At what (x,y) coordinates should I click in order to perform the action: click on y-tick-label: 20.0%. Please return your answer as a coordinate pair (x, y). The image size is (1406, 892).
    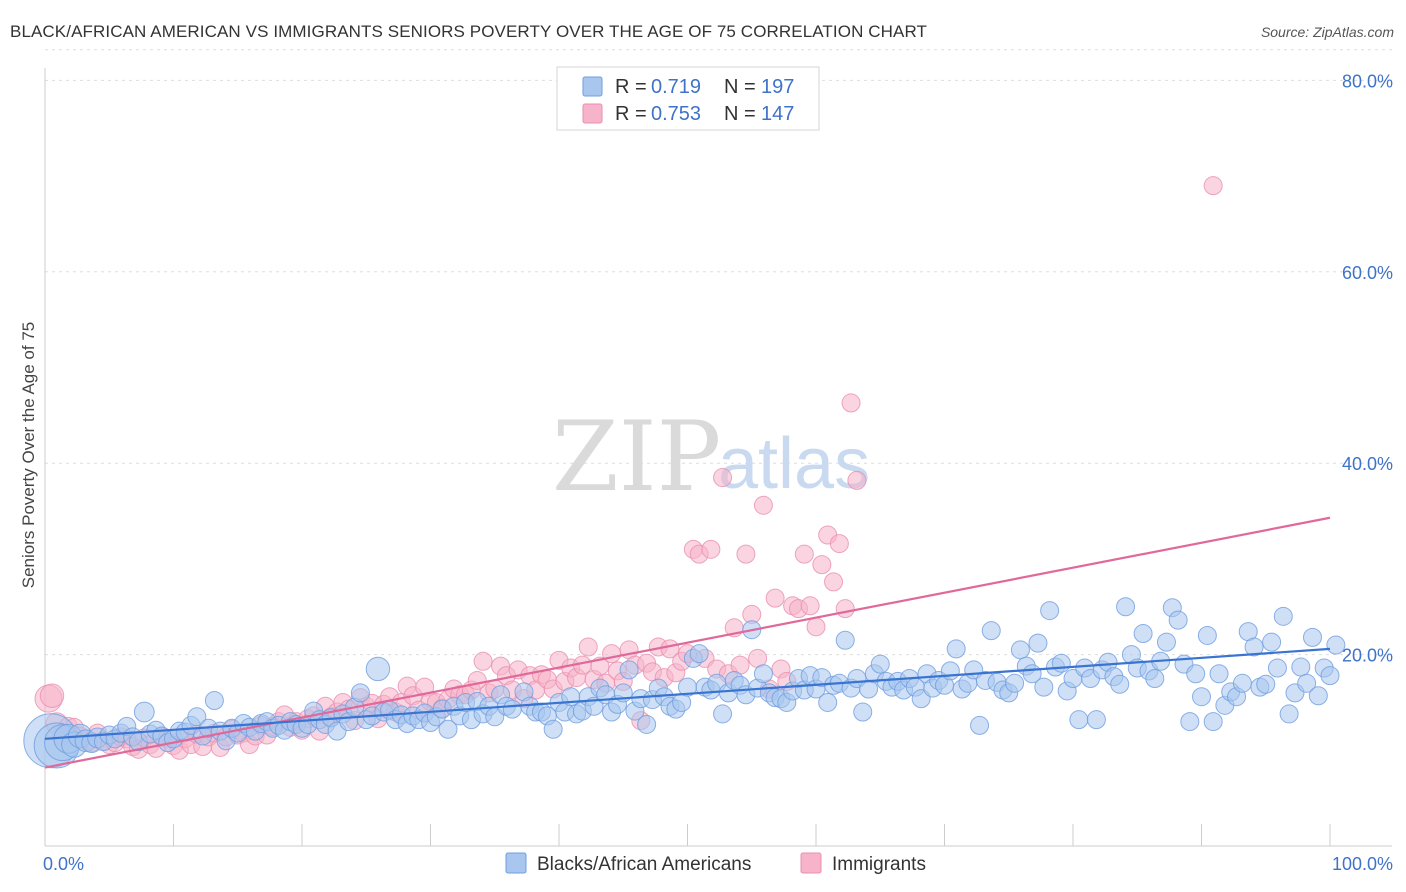
    Looking at the image, I should click on (1367, 656).